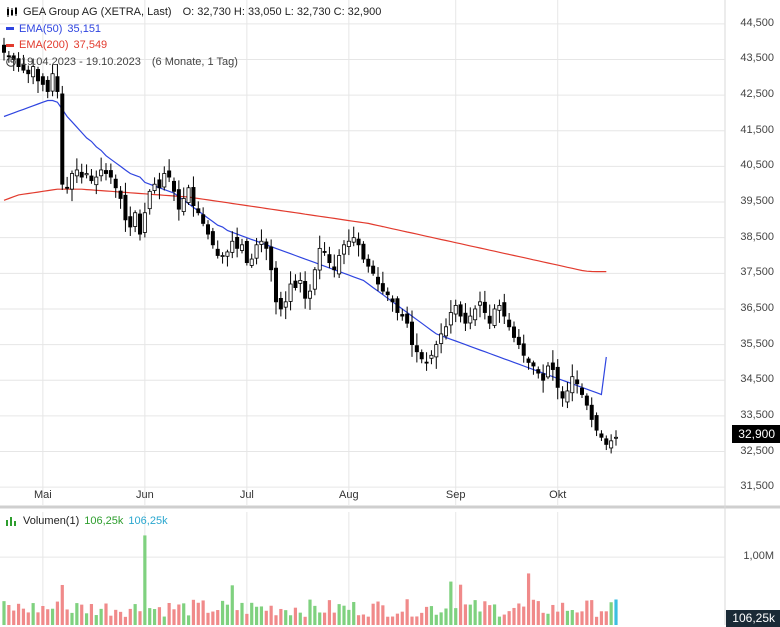 The image size is (780, 627). I want to click on clock-icon, so click(11, 61).